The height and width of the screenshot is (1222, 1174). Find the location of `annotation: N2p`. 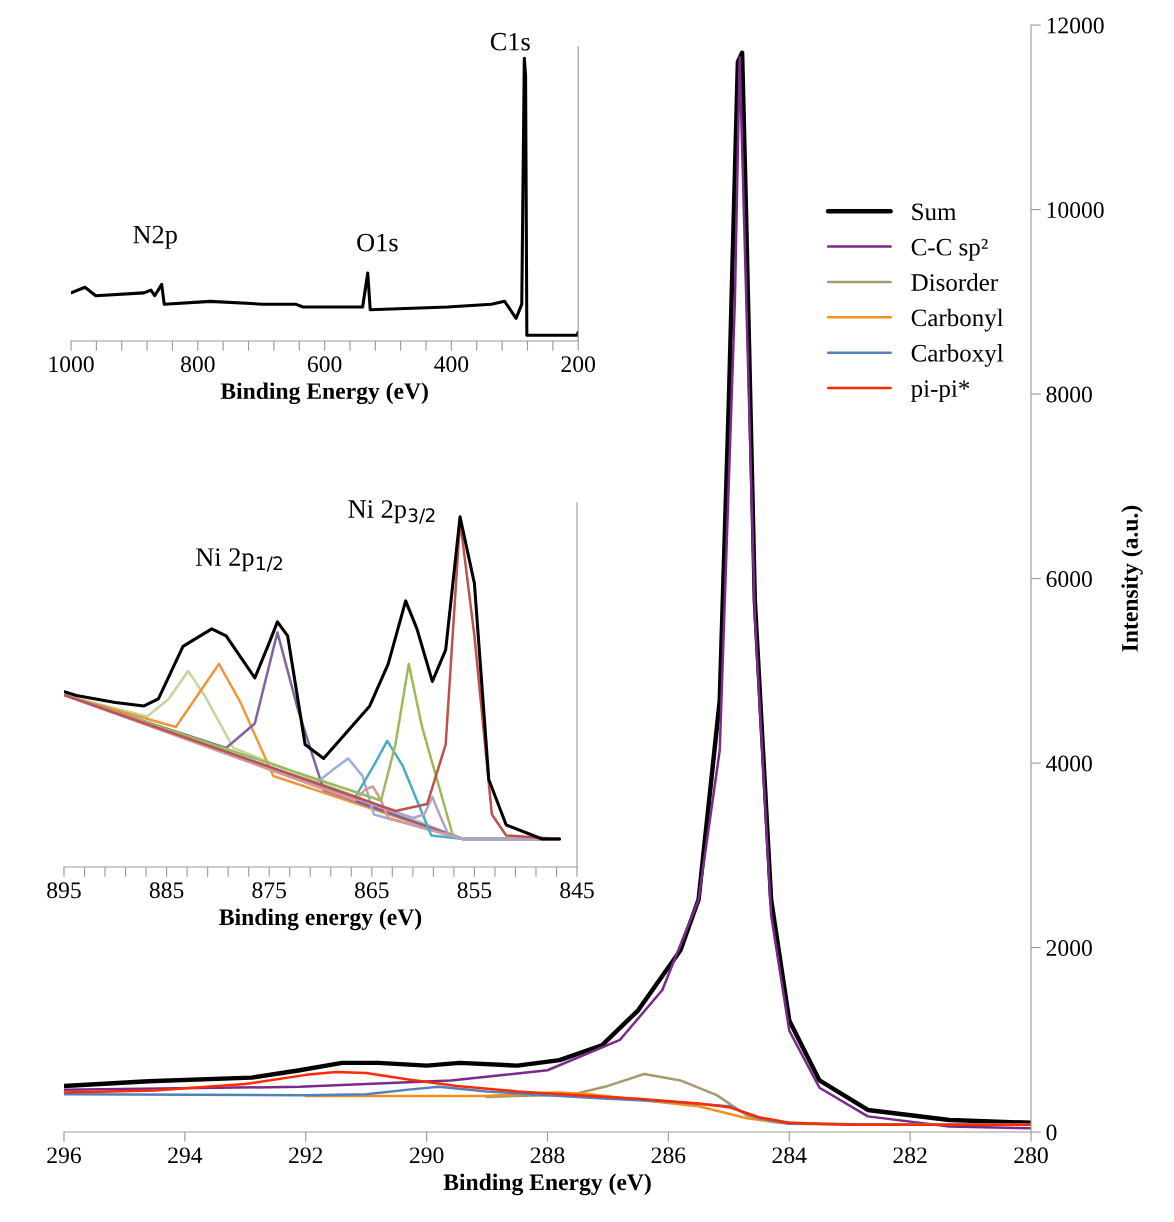

annotation: N2p is located at coordinates (155, 237).